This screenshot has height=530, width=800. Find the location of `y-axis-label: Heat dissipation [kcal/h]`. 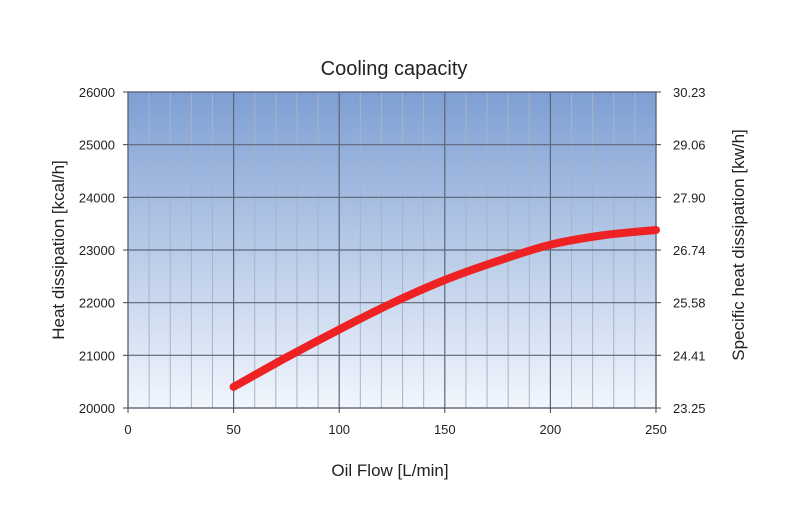

y-axis-label: Heat dissipation [kcal/h] is located at coordinates (58, 250).